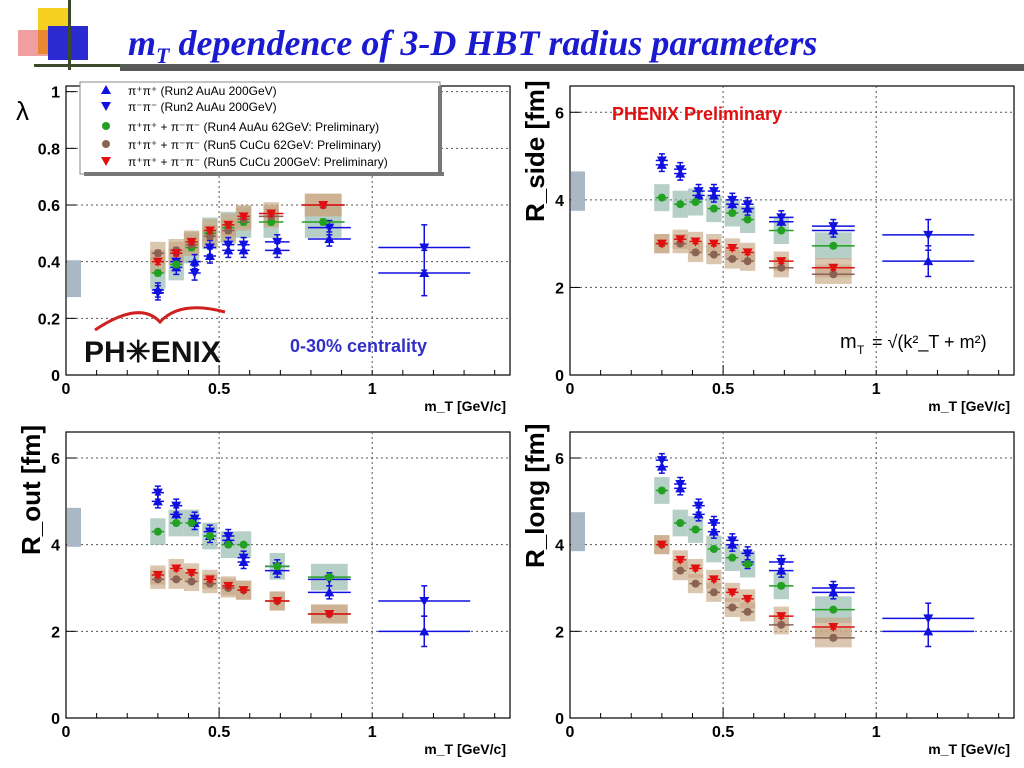 This screenshot has height=768, width=1024. I want to click on svg-text: PH✳ENIX, so click(152, 352).